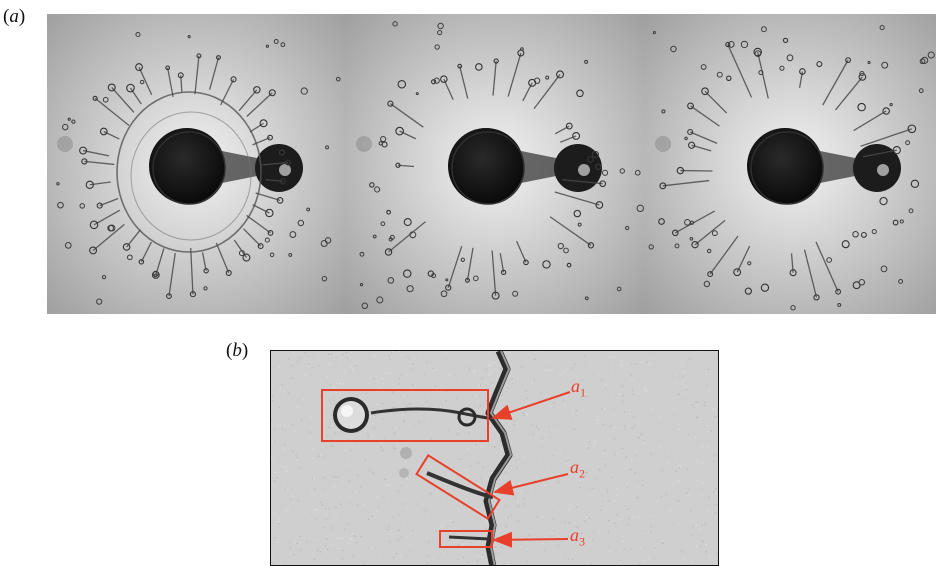 Image resolution: width=936 pixels, height=566 pixels. What do you see at coordinates (578, 388) in the screenshot?
I see `annotation-label-a1: a1` at bounding box center [578, 388].